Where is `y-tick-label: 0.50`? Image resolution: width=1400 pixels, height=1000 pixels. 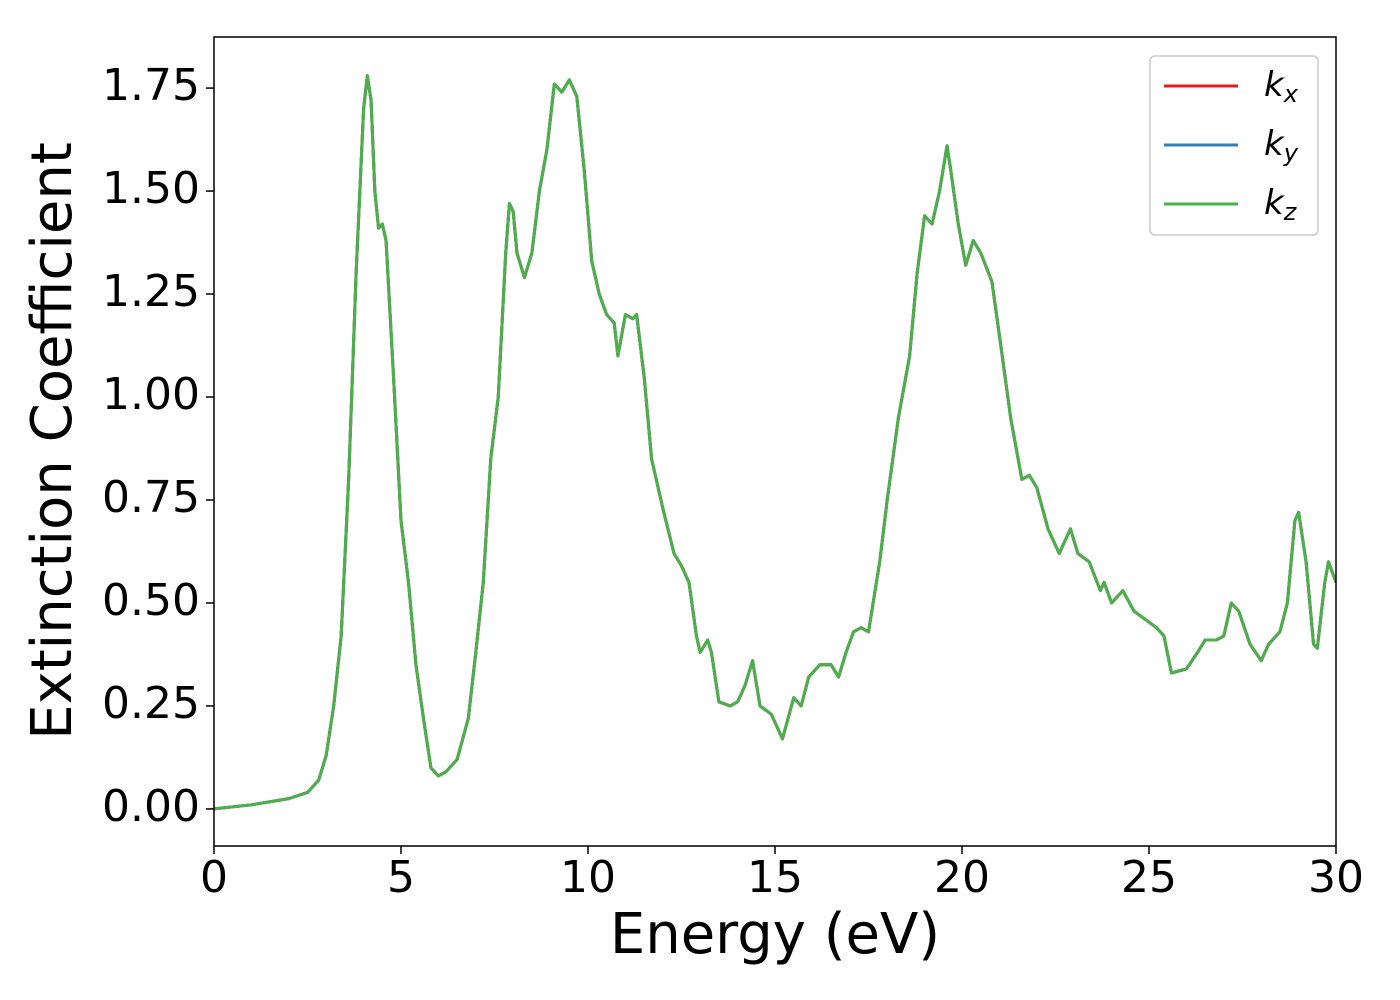 y-tick-label: 0.50 is located at coordinates (151, 600).